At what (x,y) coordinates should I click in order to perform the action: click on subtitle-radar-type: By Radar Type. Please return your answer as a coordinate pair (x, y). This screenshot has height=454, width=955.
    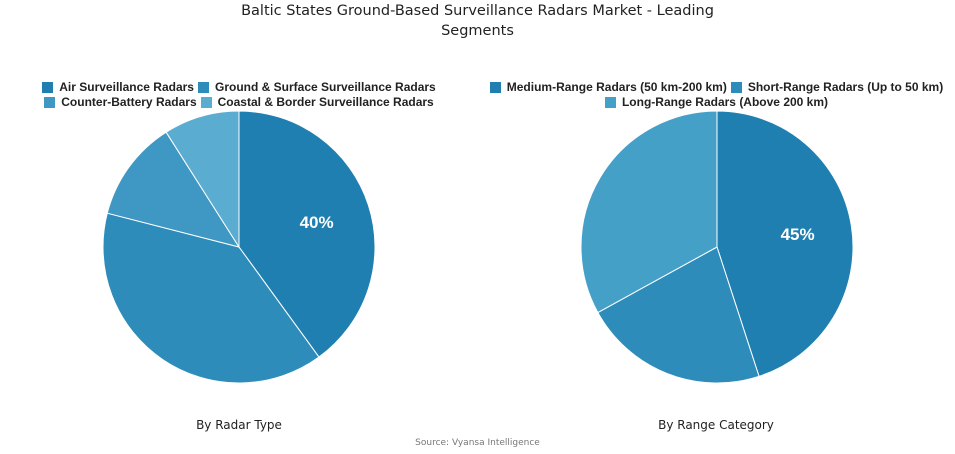
    Looking at the image, I should click on (239, 425).